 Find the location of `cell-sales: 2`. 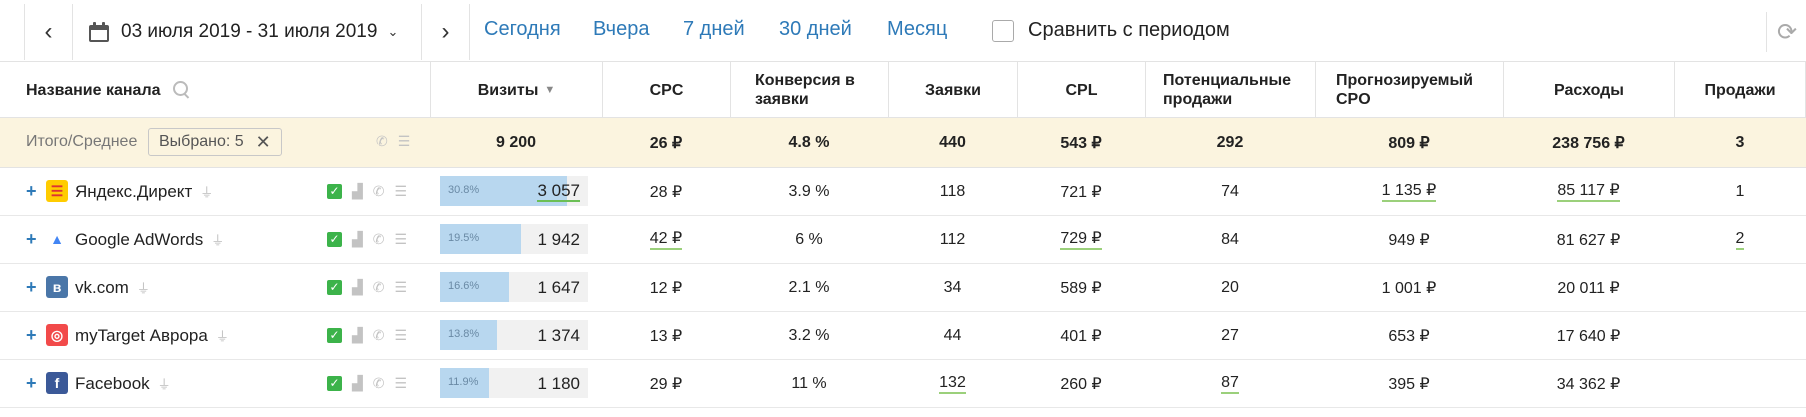

cell-sales: 2 is located at coordinates (1740, 239).